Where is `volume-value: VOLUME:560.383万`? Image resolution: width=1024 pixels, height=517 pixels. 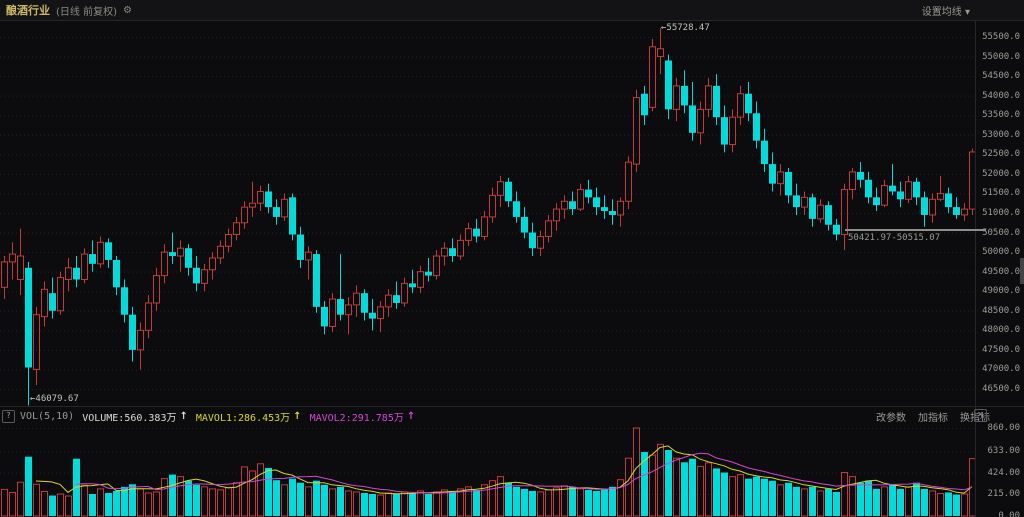 volume-value: VOLUME:560.383万 is located at coordinates (129, 418).